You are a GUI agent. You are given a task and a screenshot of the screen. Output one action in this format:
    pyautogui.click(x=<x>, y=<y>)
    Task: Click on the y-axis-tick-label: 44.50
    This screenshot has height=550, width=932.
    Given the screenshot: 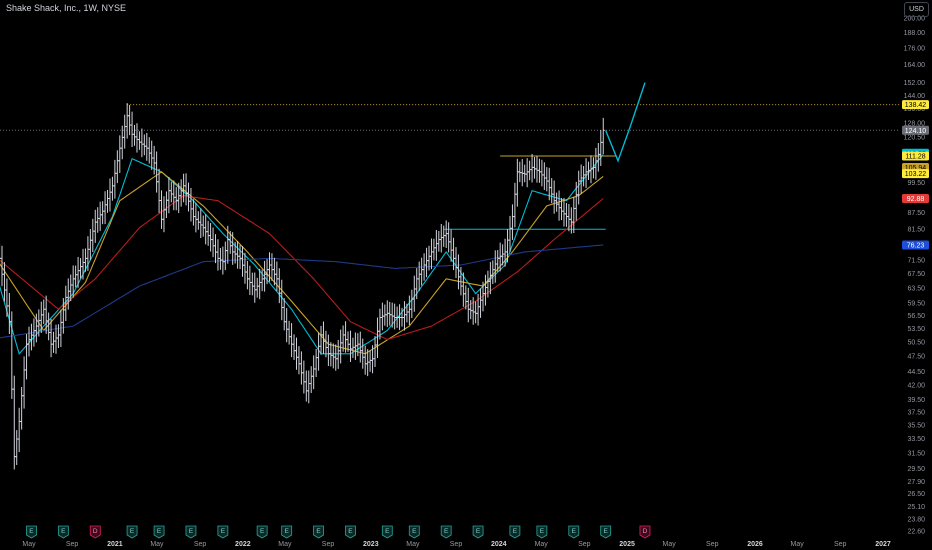 What is the action you would take?
    pyautogui.click(x=916, y=372)
    